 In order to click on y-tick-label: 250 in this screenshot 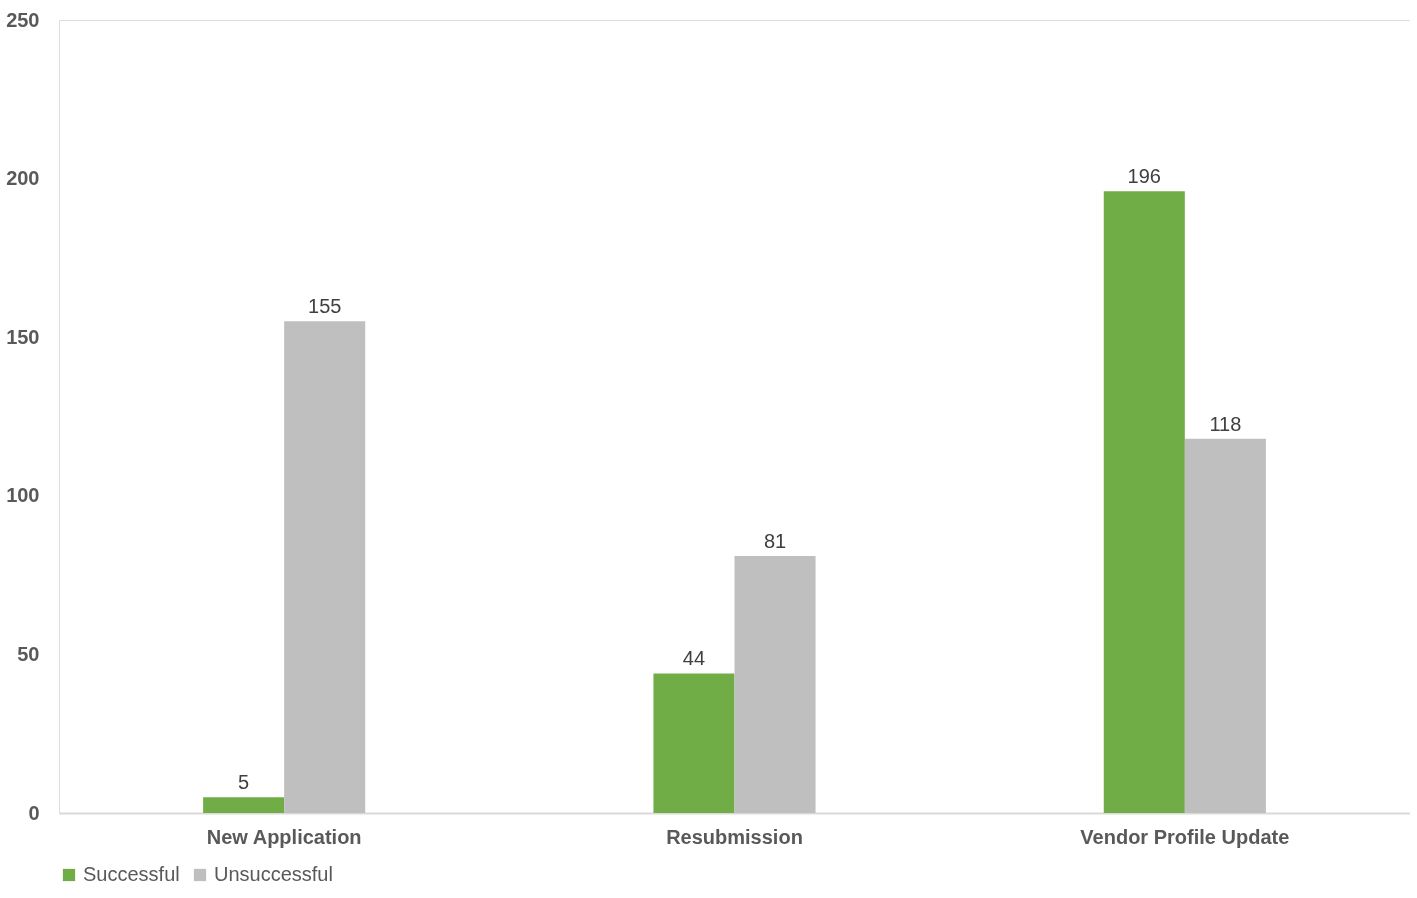, I will do `click(23, 19)`.